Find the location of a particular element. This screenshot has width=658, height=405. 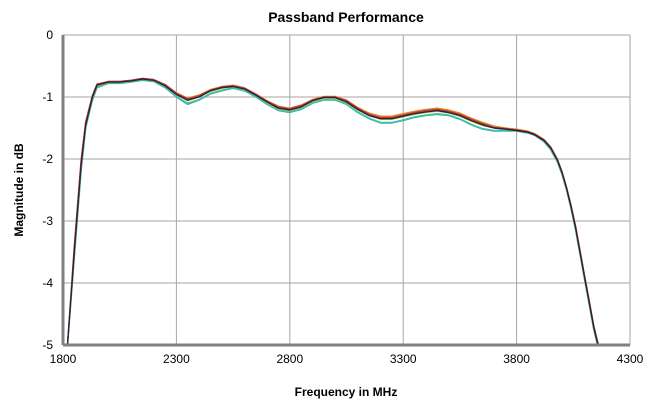

x-tick-label: 3800 is located at coordinates (516, 359).